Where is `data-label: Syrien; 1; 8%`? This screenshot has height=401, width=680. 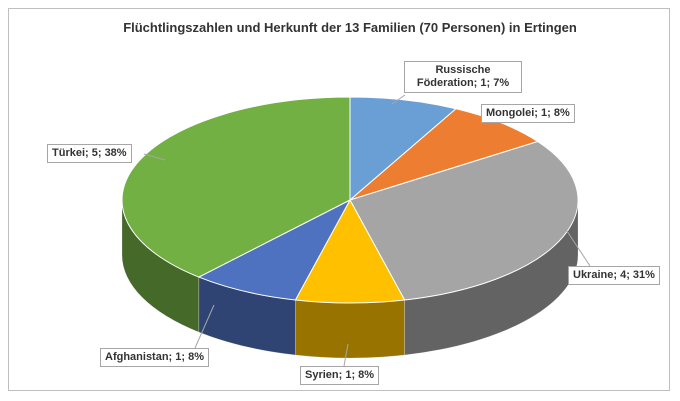 data-label: Syrien; 1; 8% is located at coordinates (340, 375).